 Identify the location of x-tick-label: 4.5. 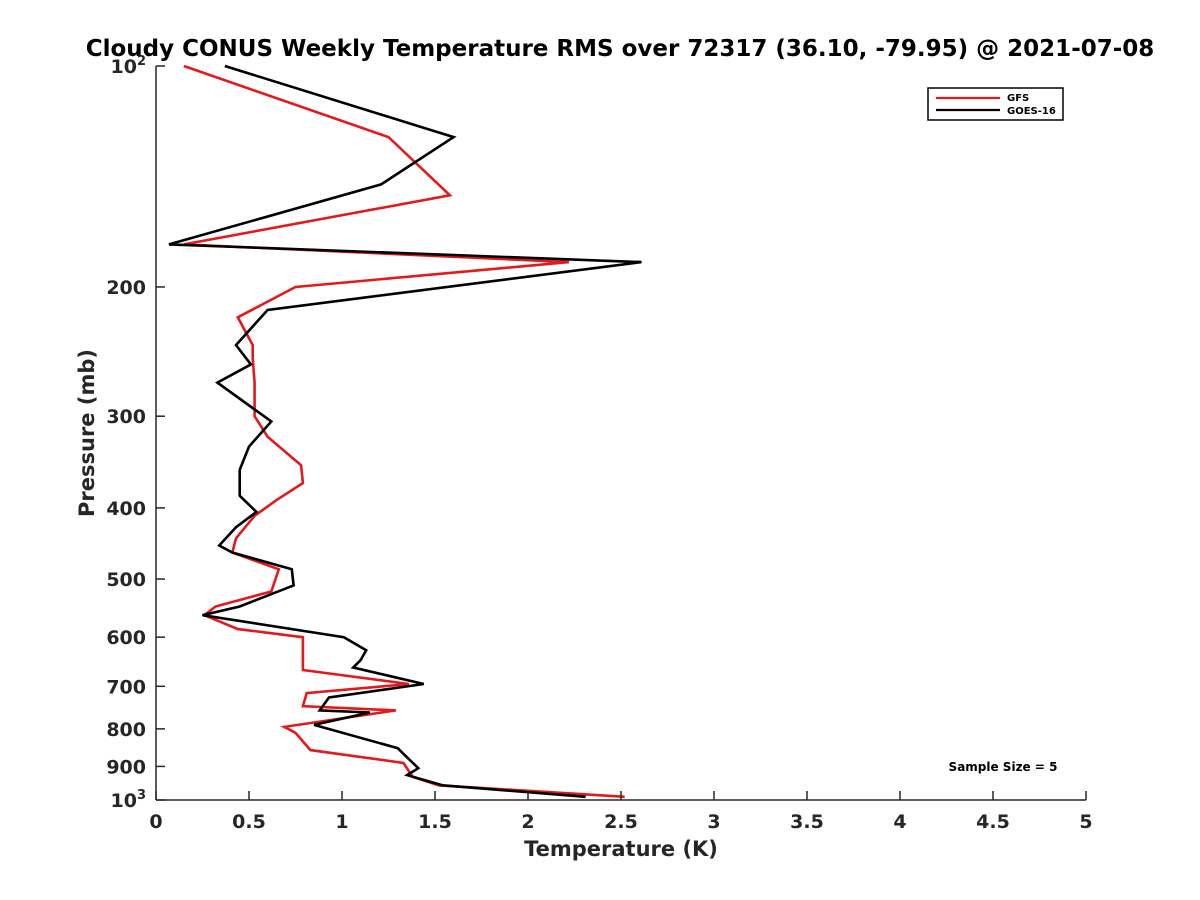
(993, 822).